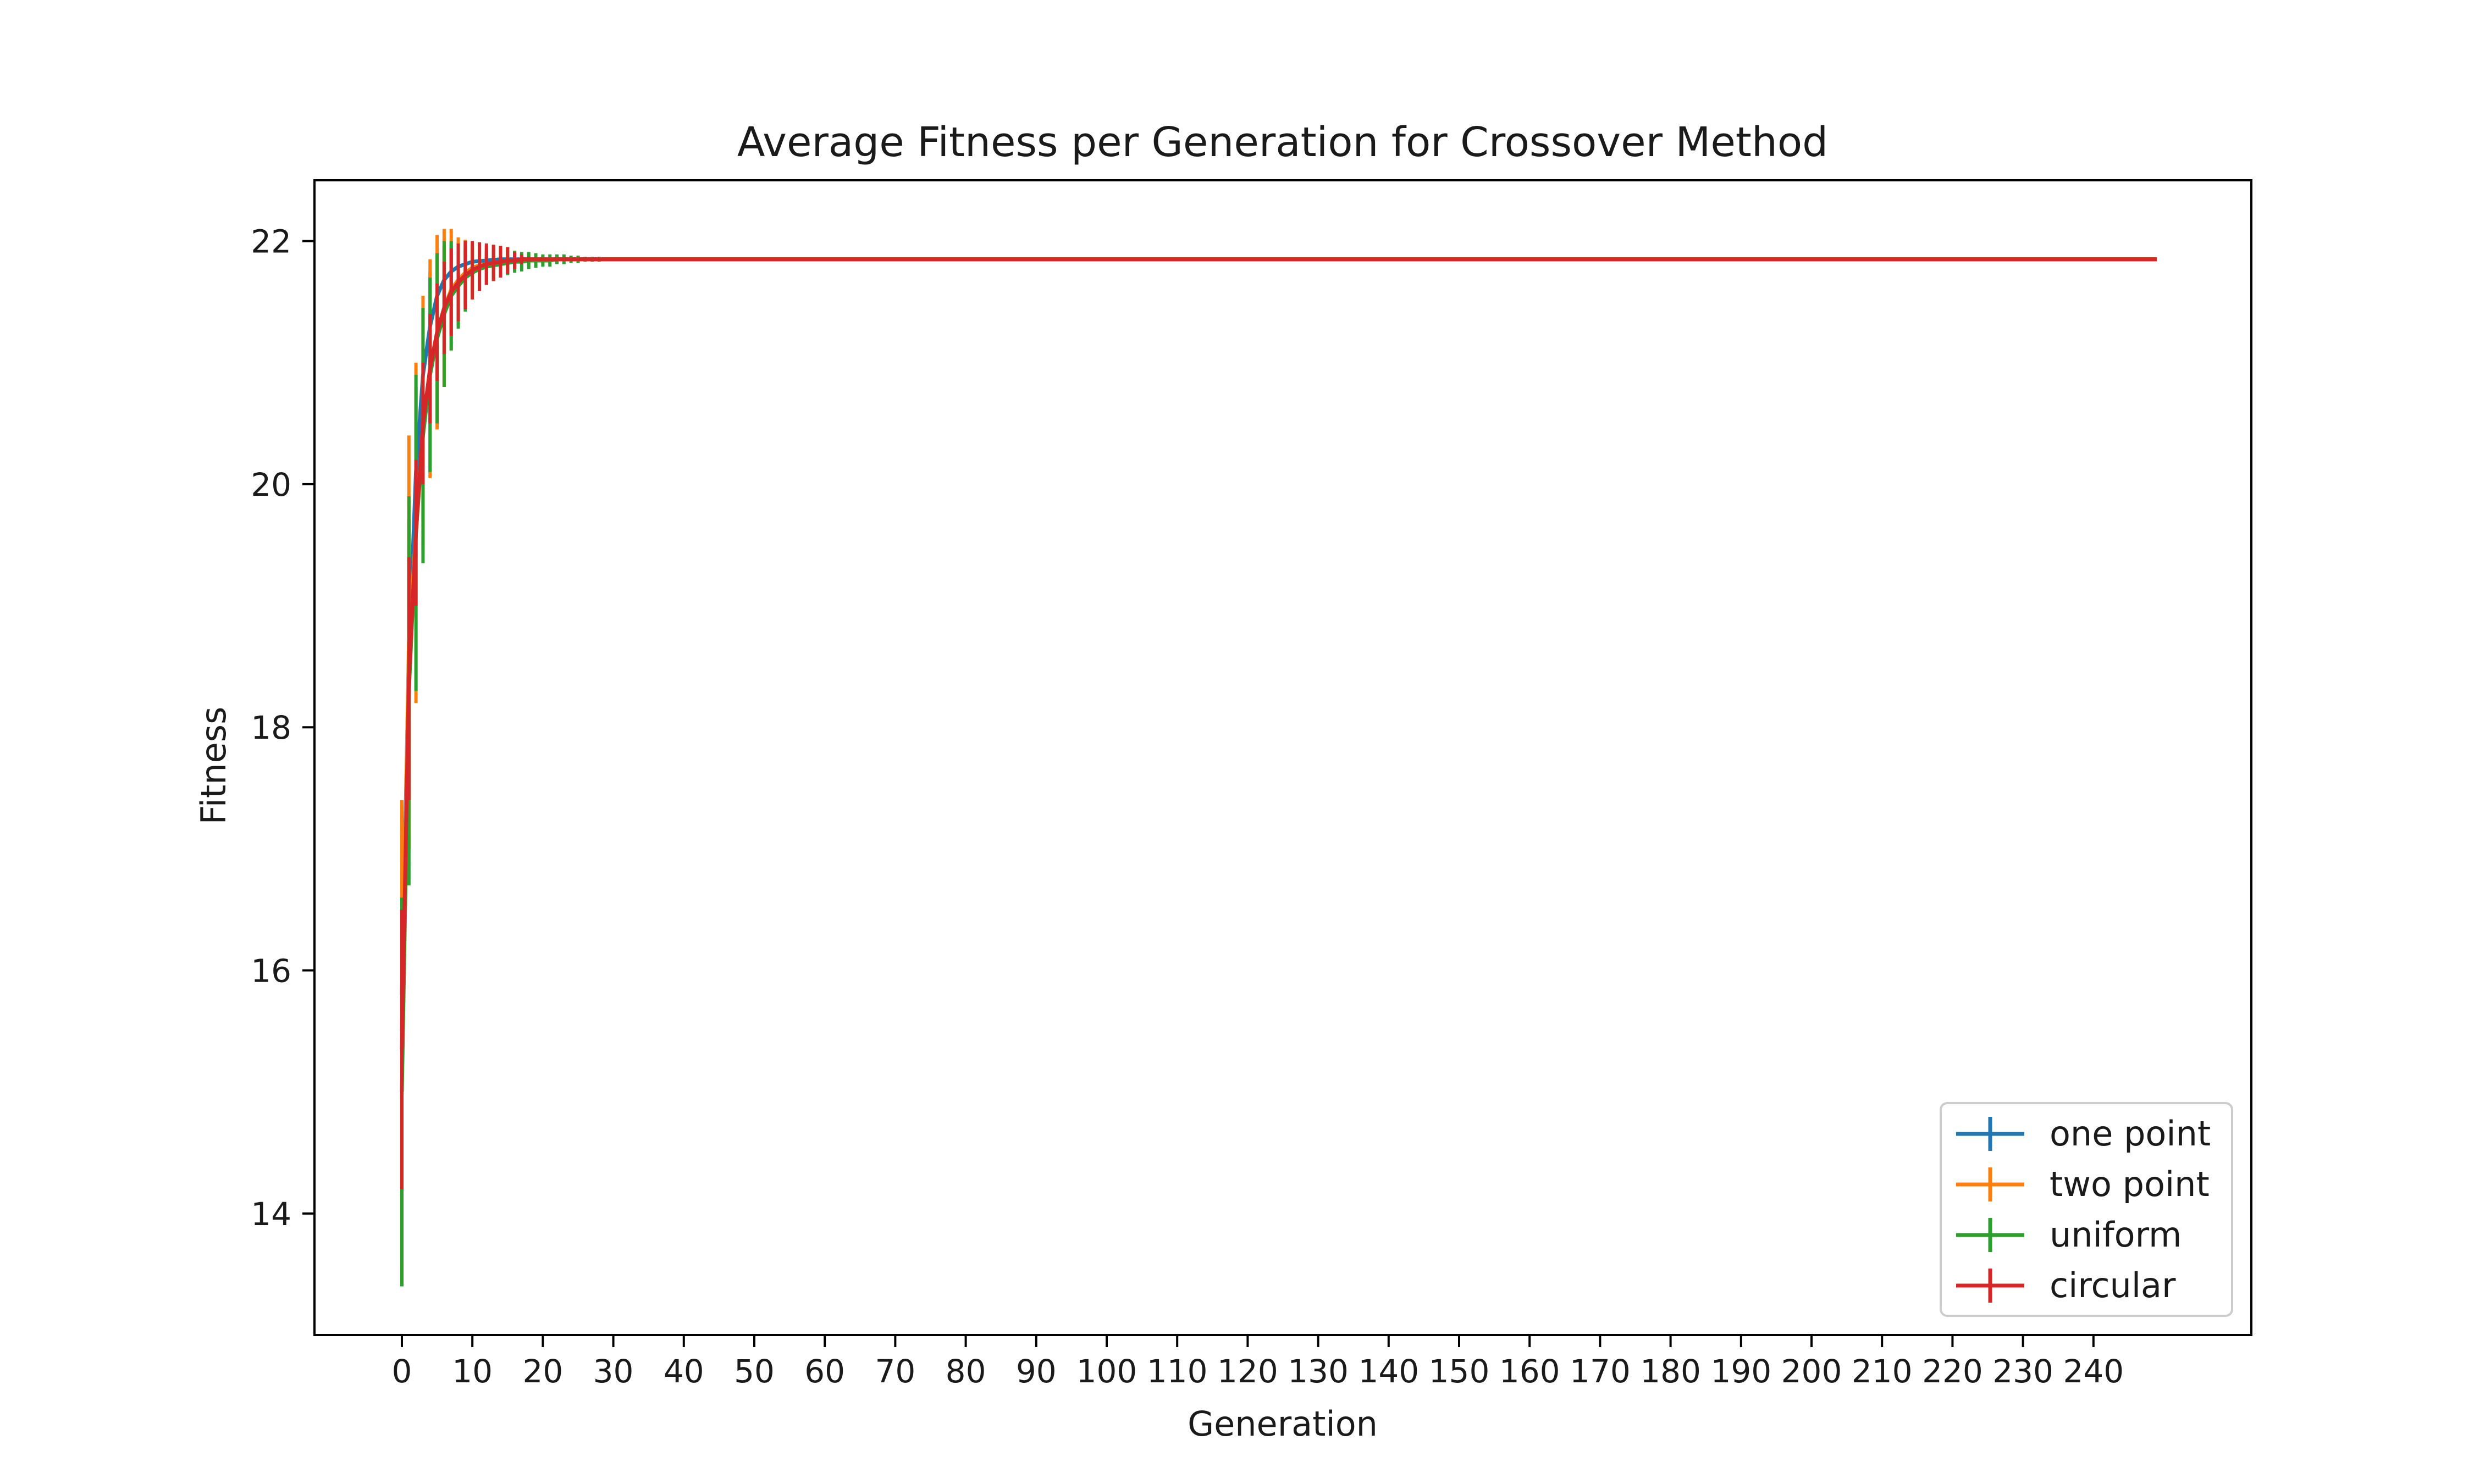 The width and height of the screenshot is (2474, 1484). Describe the element at coordinates (2116, 1235) in the screenshot. I see `legend-label-uniform: uniform` at that location.